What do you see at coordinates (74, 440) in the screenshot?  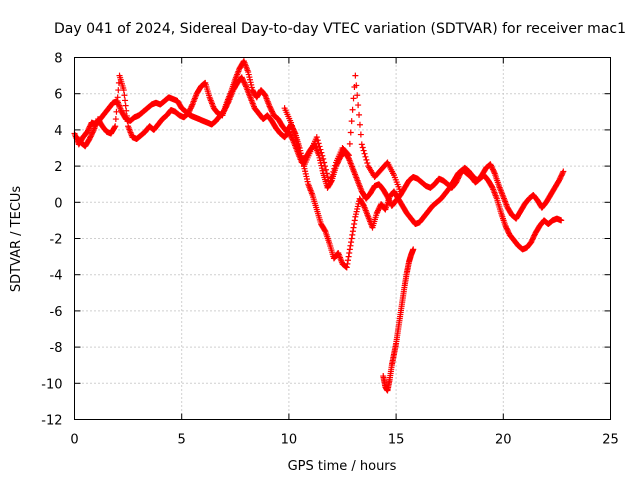 I see `x-tick-label: 0` at bounding box center [74, 440].